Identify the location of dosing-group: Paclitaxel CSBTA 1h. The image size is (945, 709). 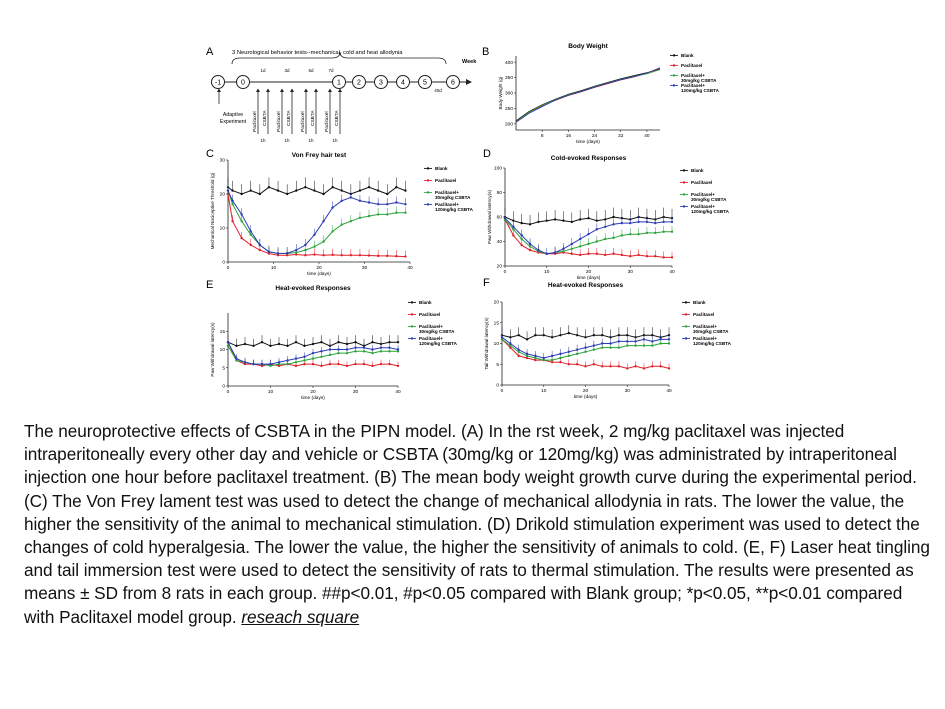
(261, 115).